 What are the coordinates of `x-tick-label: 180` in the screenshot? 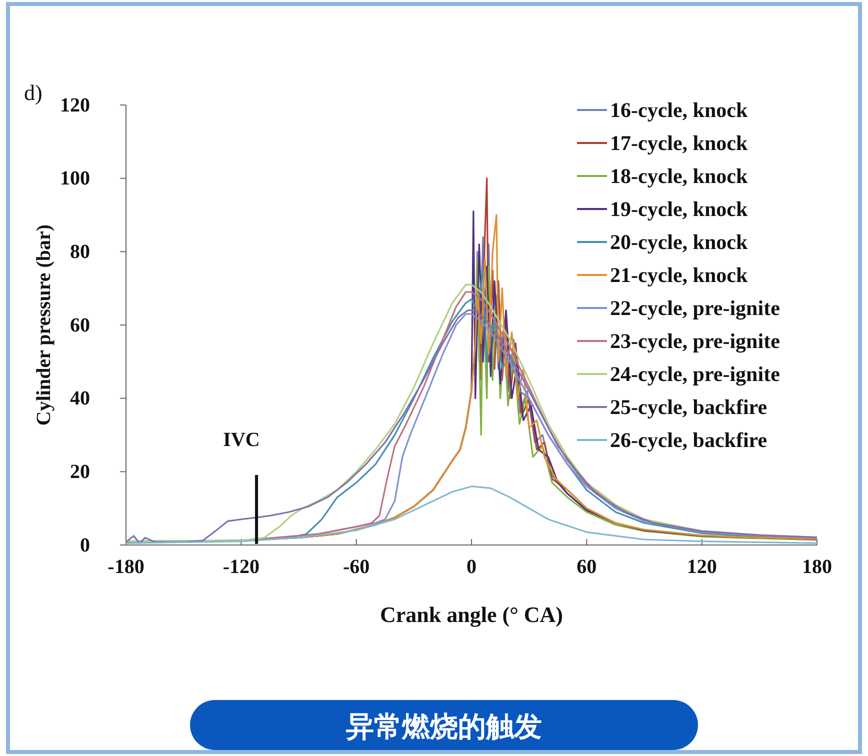 It's located at (817, 567).